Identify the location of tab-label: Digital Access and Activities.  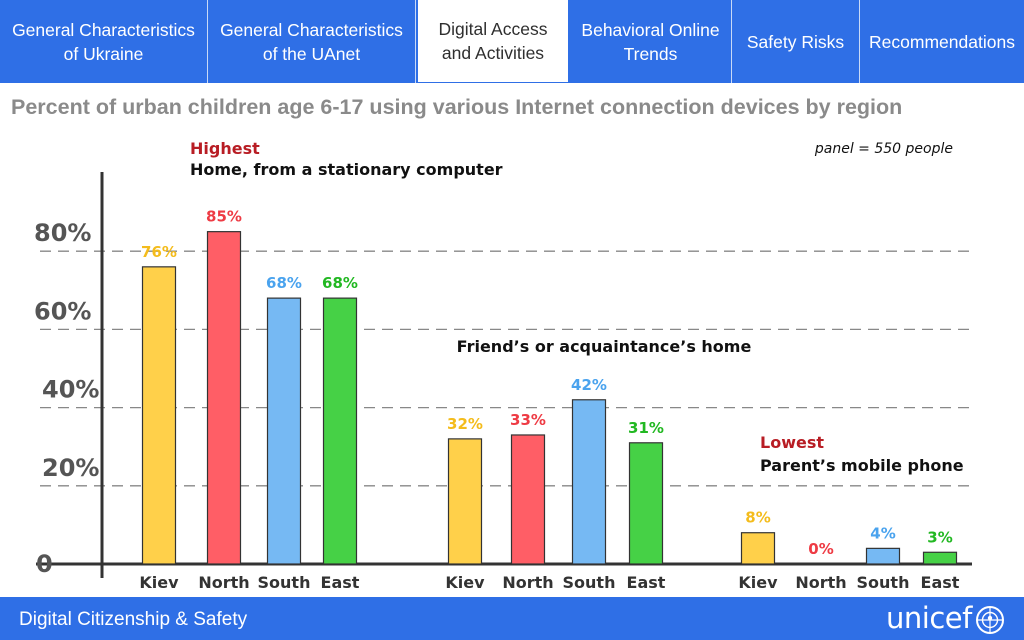
(493, 41).